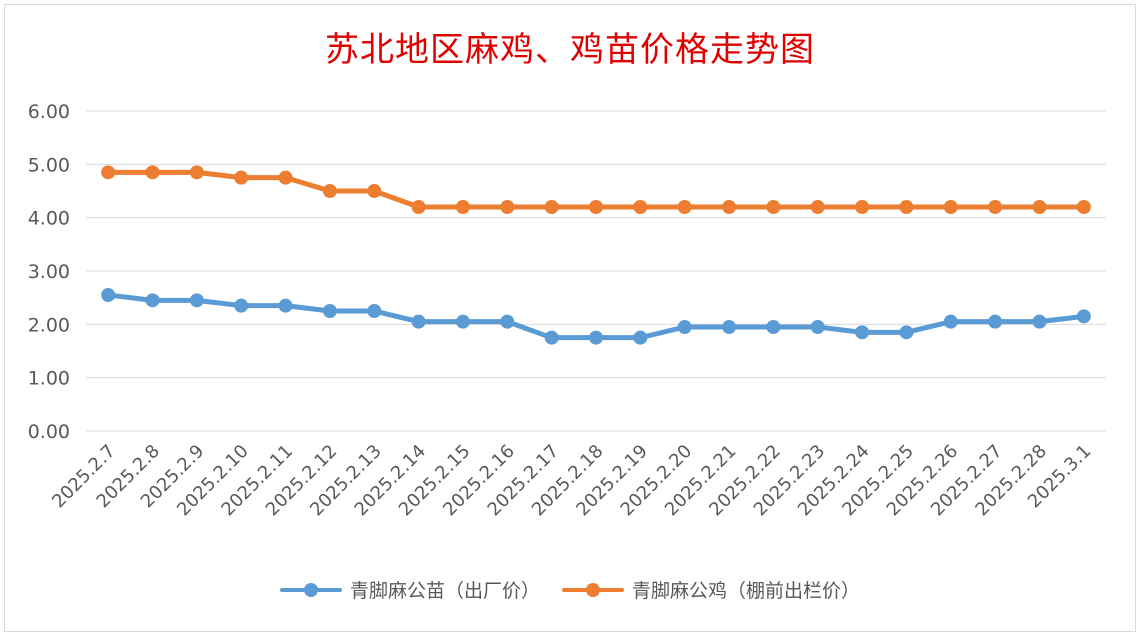 This screenshot has width=1140, height=634. I want to click on legend-swatch-seedling, so click(310, 589).